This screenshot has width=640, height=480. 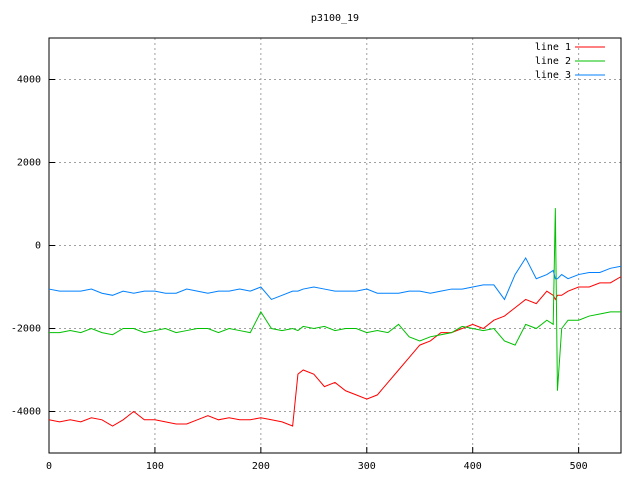 I want to click on x-tick-label: 0, so click(x=49, y=466).